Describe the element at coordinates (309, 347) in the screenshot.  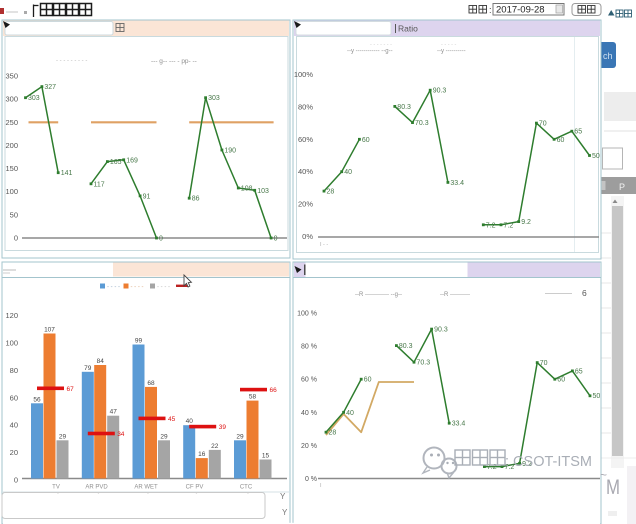
I see `svg-text: 80 %` at that location.